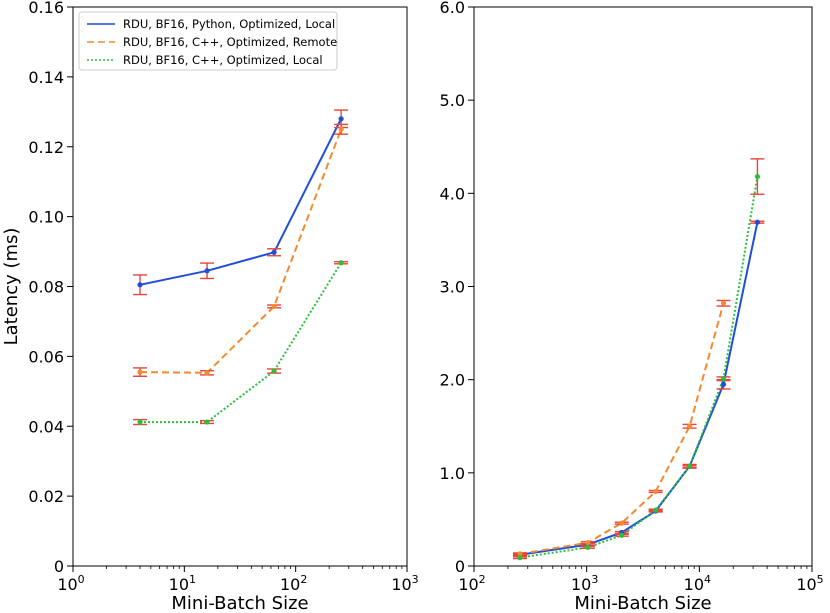 This screenshot has width=830, height=613. What do you see at coordinates (46, 147) in the screenshot?
I see `y-tick-label: 0.12` at bounding box center [46, 147].